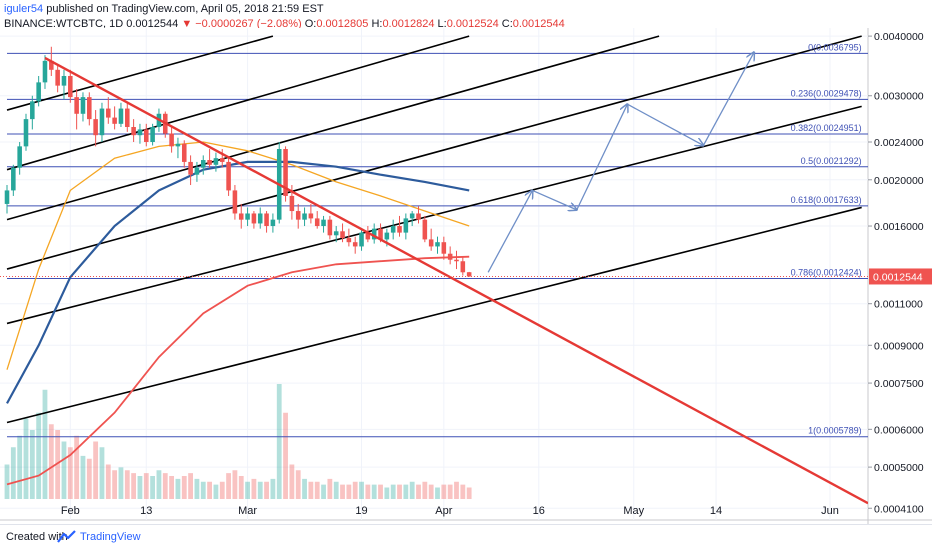  What do you see at coordinates (507, 24) in the screenshot?
I see `close-label: C:` at bounding box center [507, 24].